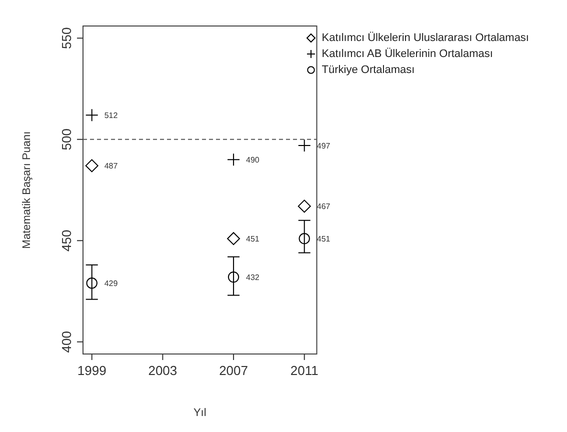 The width and height of the screenshot is (567, 432). What do you see at coordinates (111, 115) in the screenshot?
I see `data-label: 512` at bounding box center [111, 115].